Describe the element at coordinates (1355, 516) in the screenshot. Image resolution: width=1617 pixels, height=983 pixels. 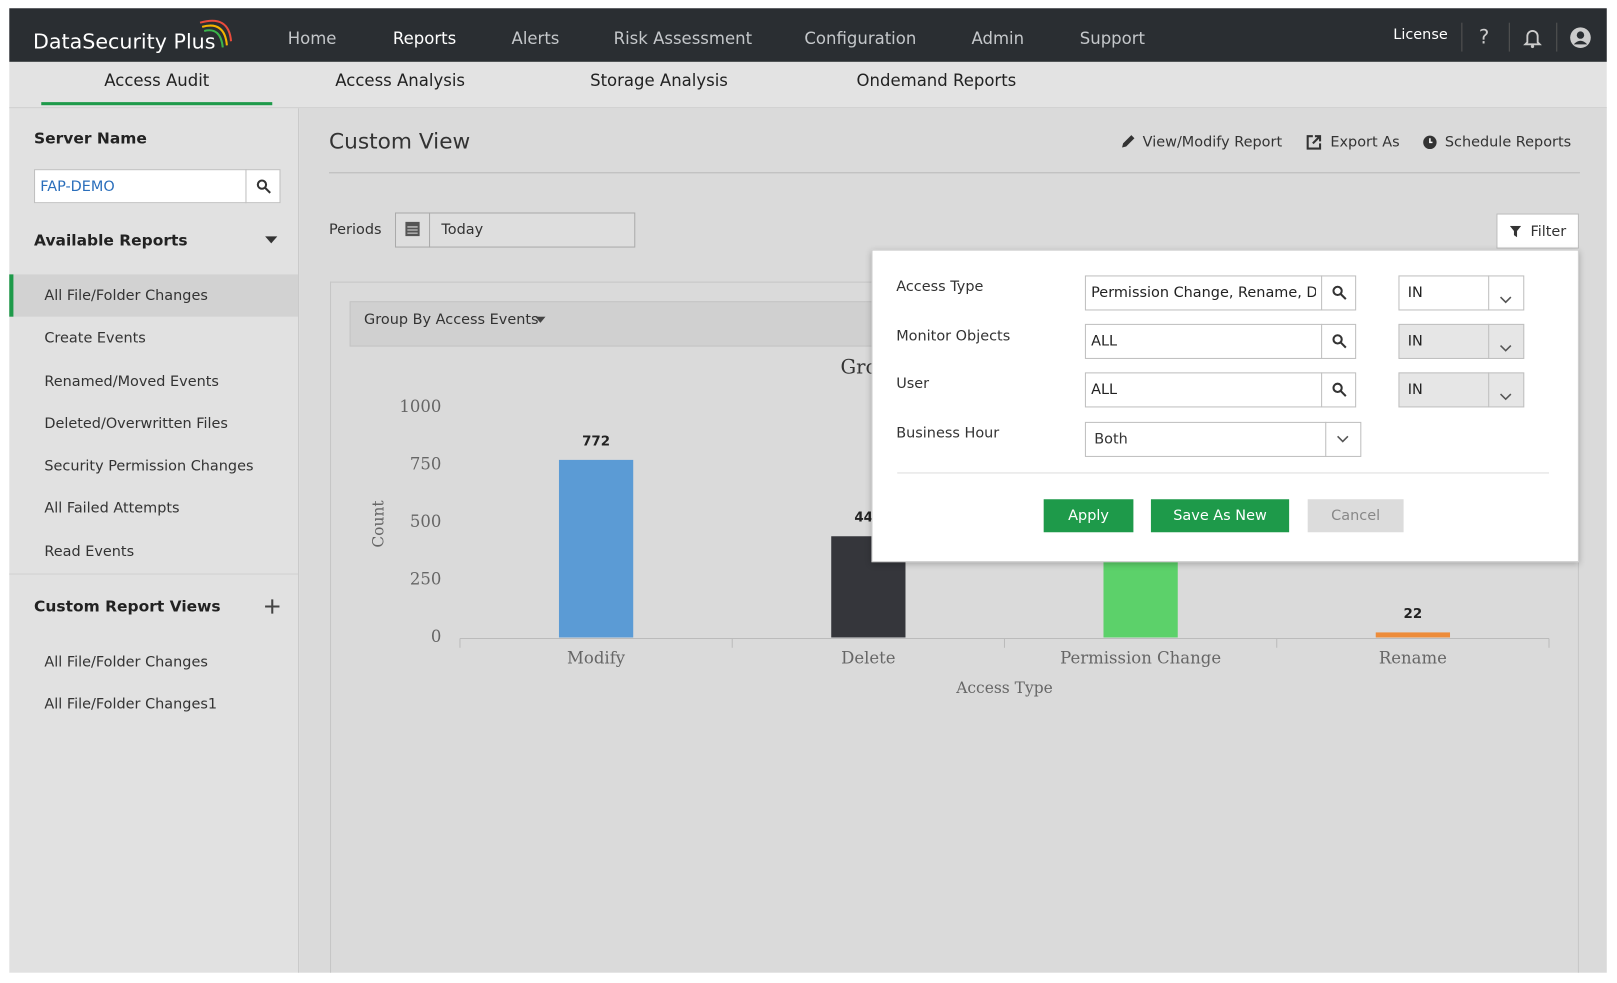
I see `cancel-button: Cancel` at that location.